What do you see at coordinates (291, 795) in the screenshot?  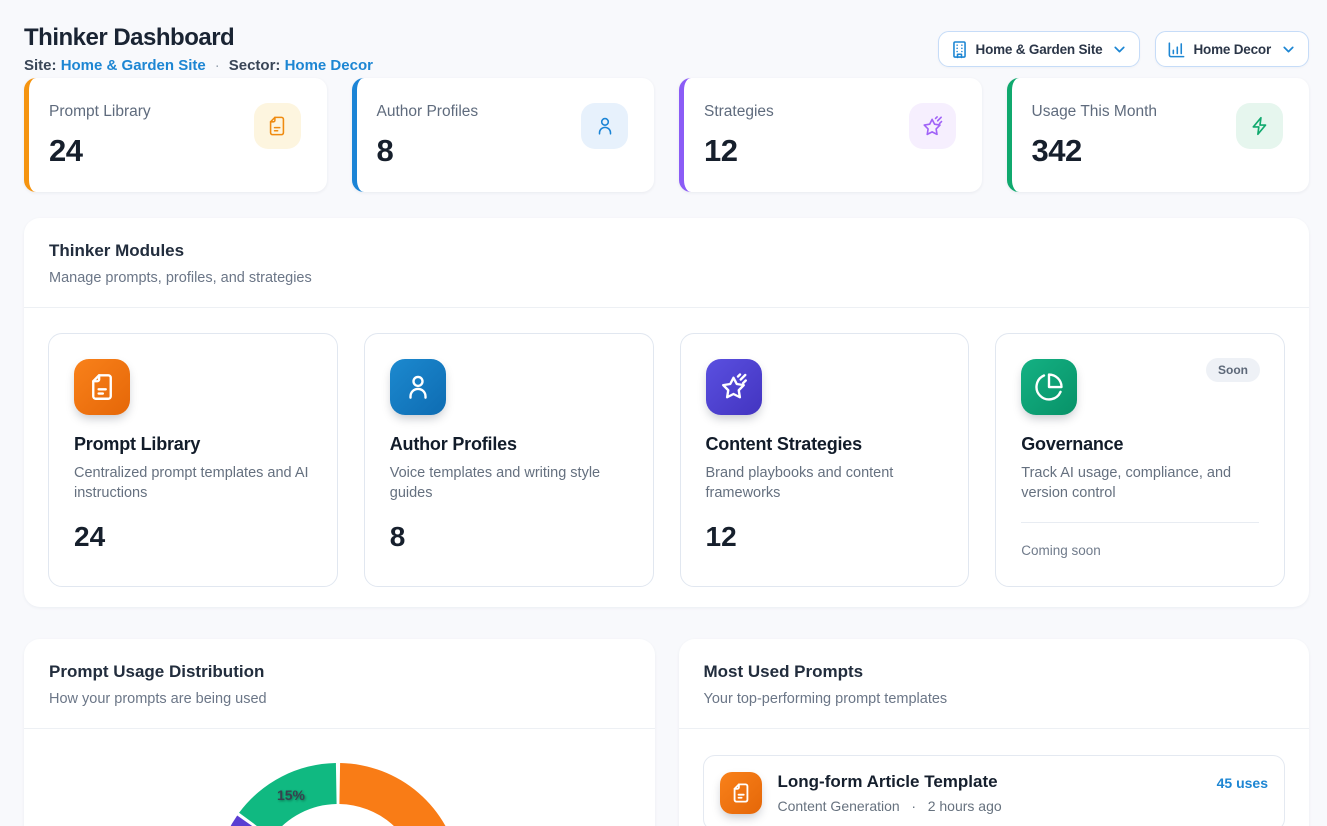 I see `svg-text: 15%` at bounding box center [291, 795].